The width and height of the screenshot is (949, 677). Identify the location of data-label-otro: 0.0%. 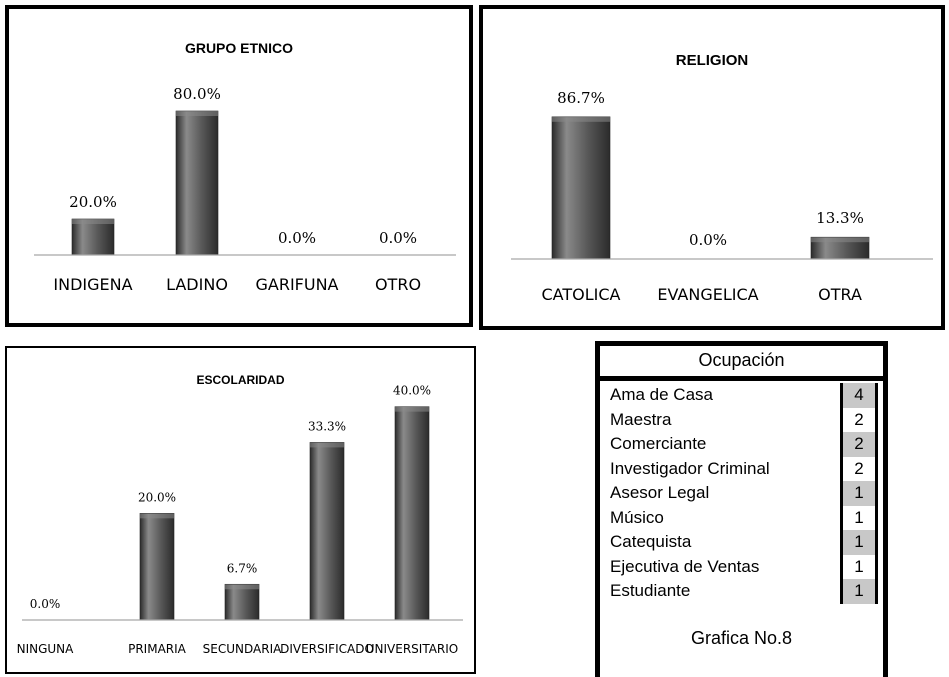
(398, 238).